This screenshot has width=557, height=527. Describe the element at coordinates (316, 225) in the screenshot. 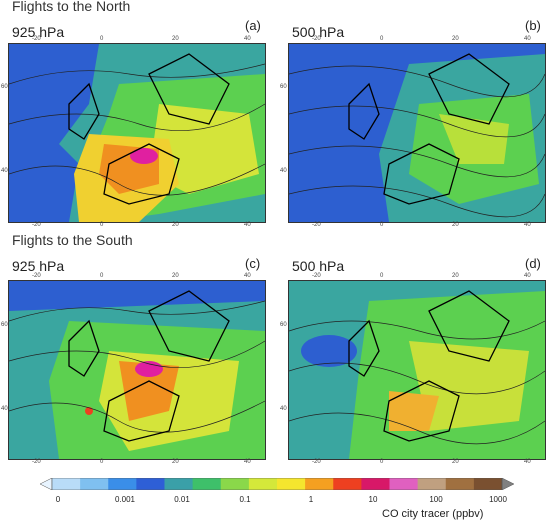

I see `lon-tick-b-bottom-1: -20` at that location.